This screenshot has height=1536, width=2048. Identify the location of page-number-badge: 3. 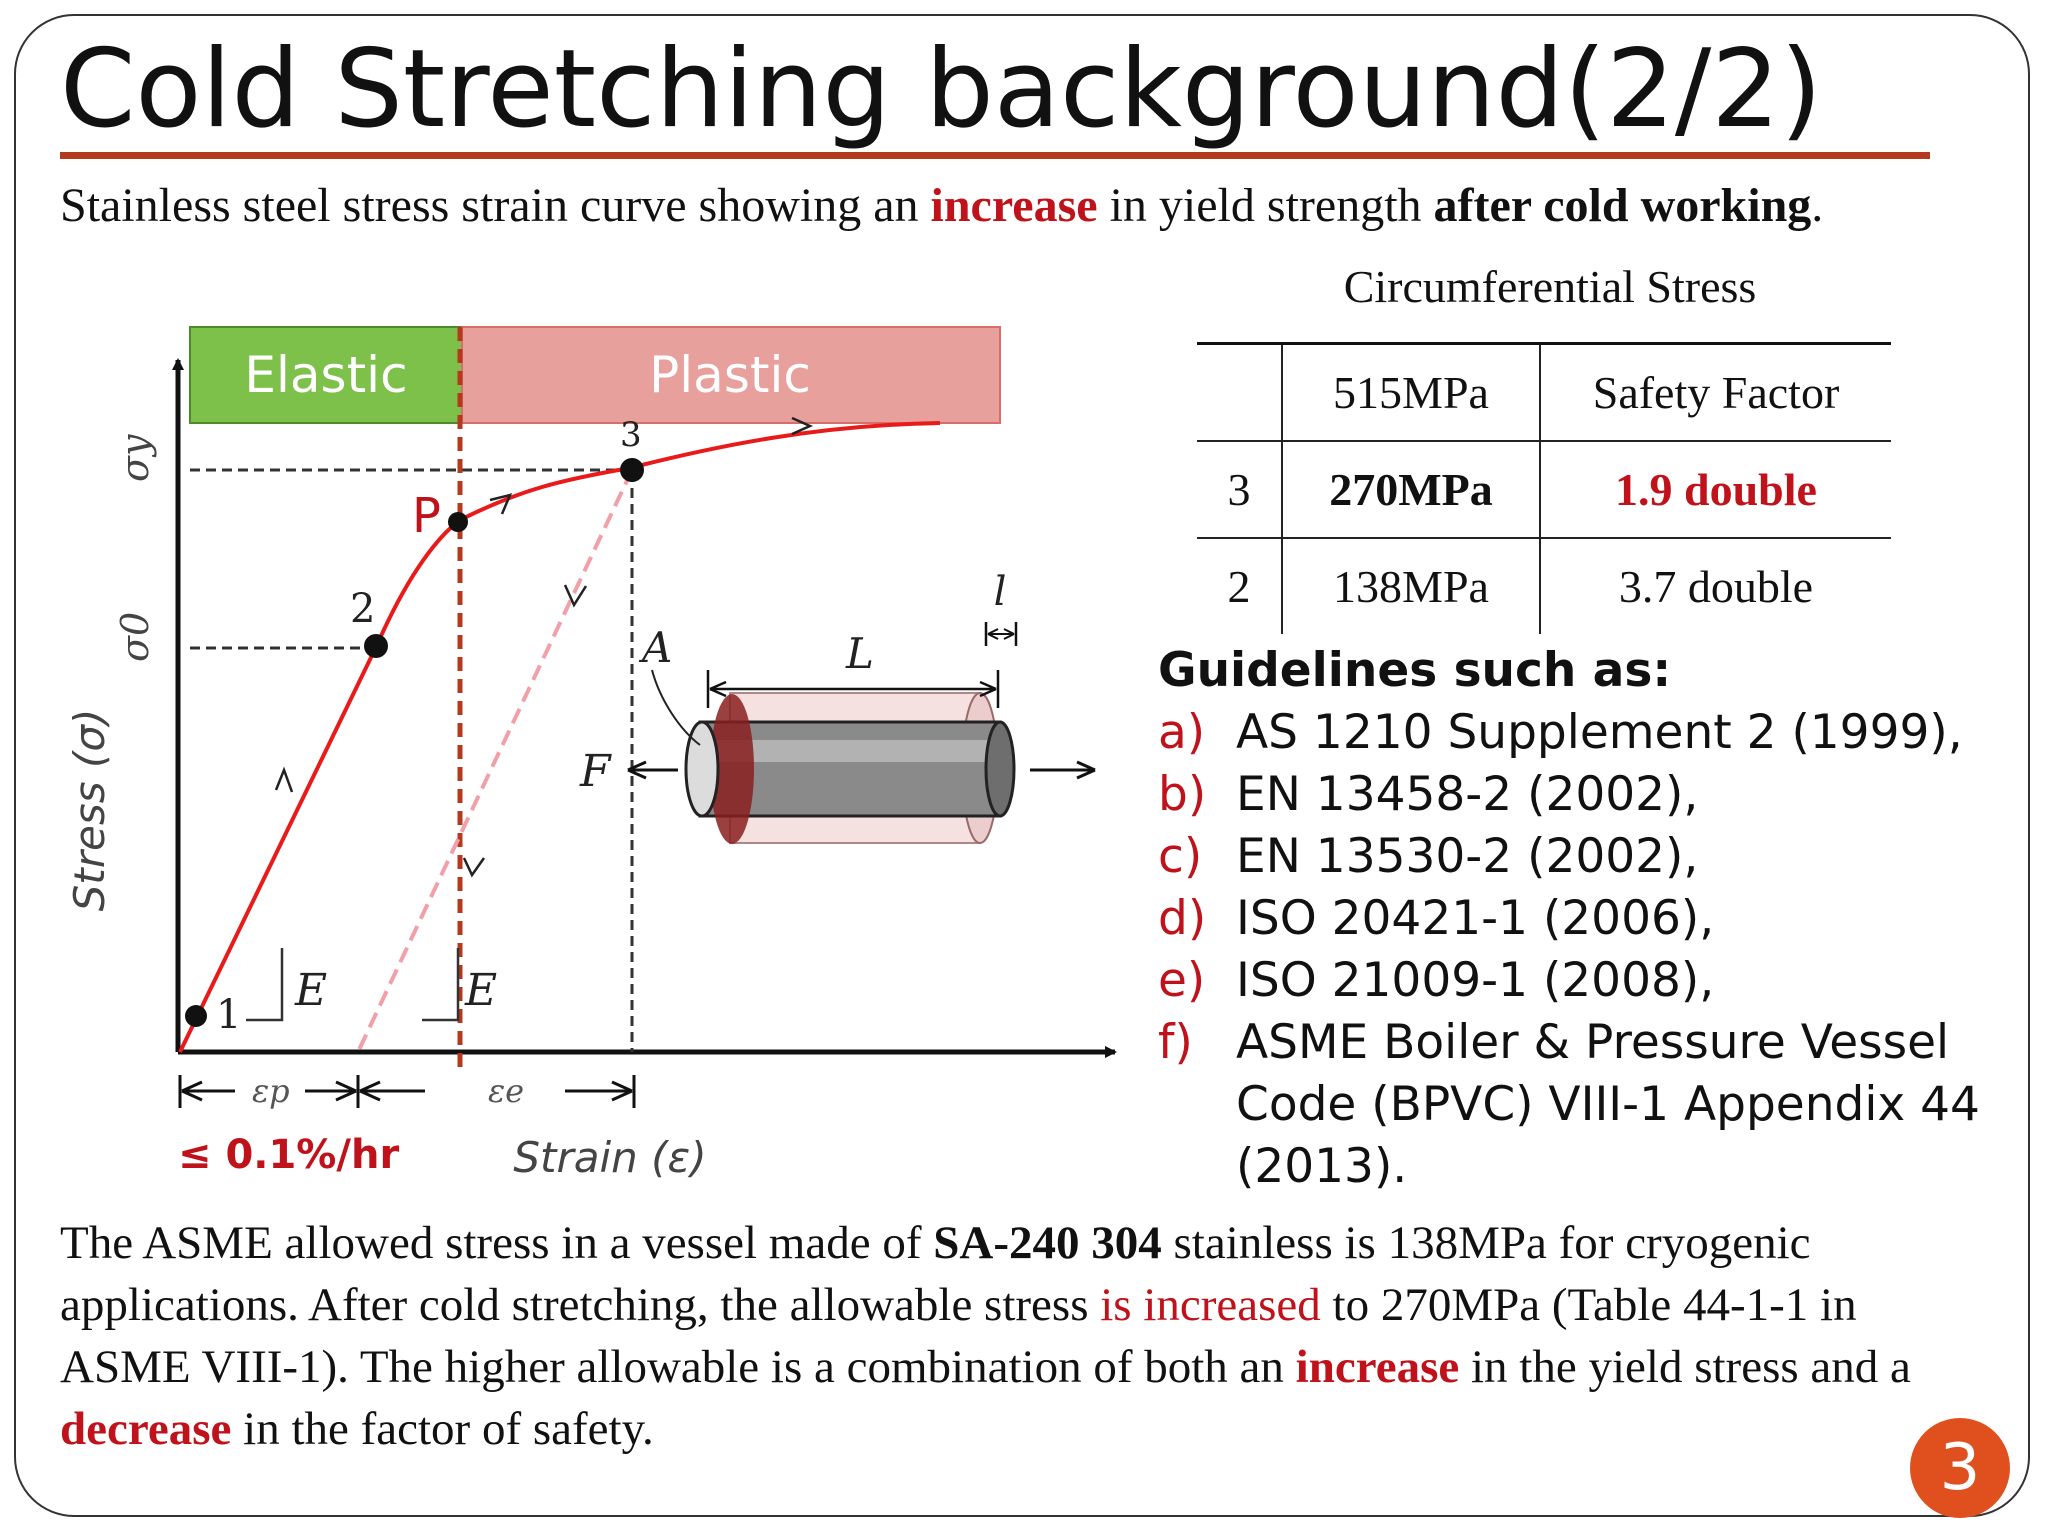
(1960, 1468).